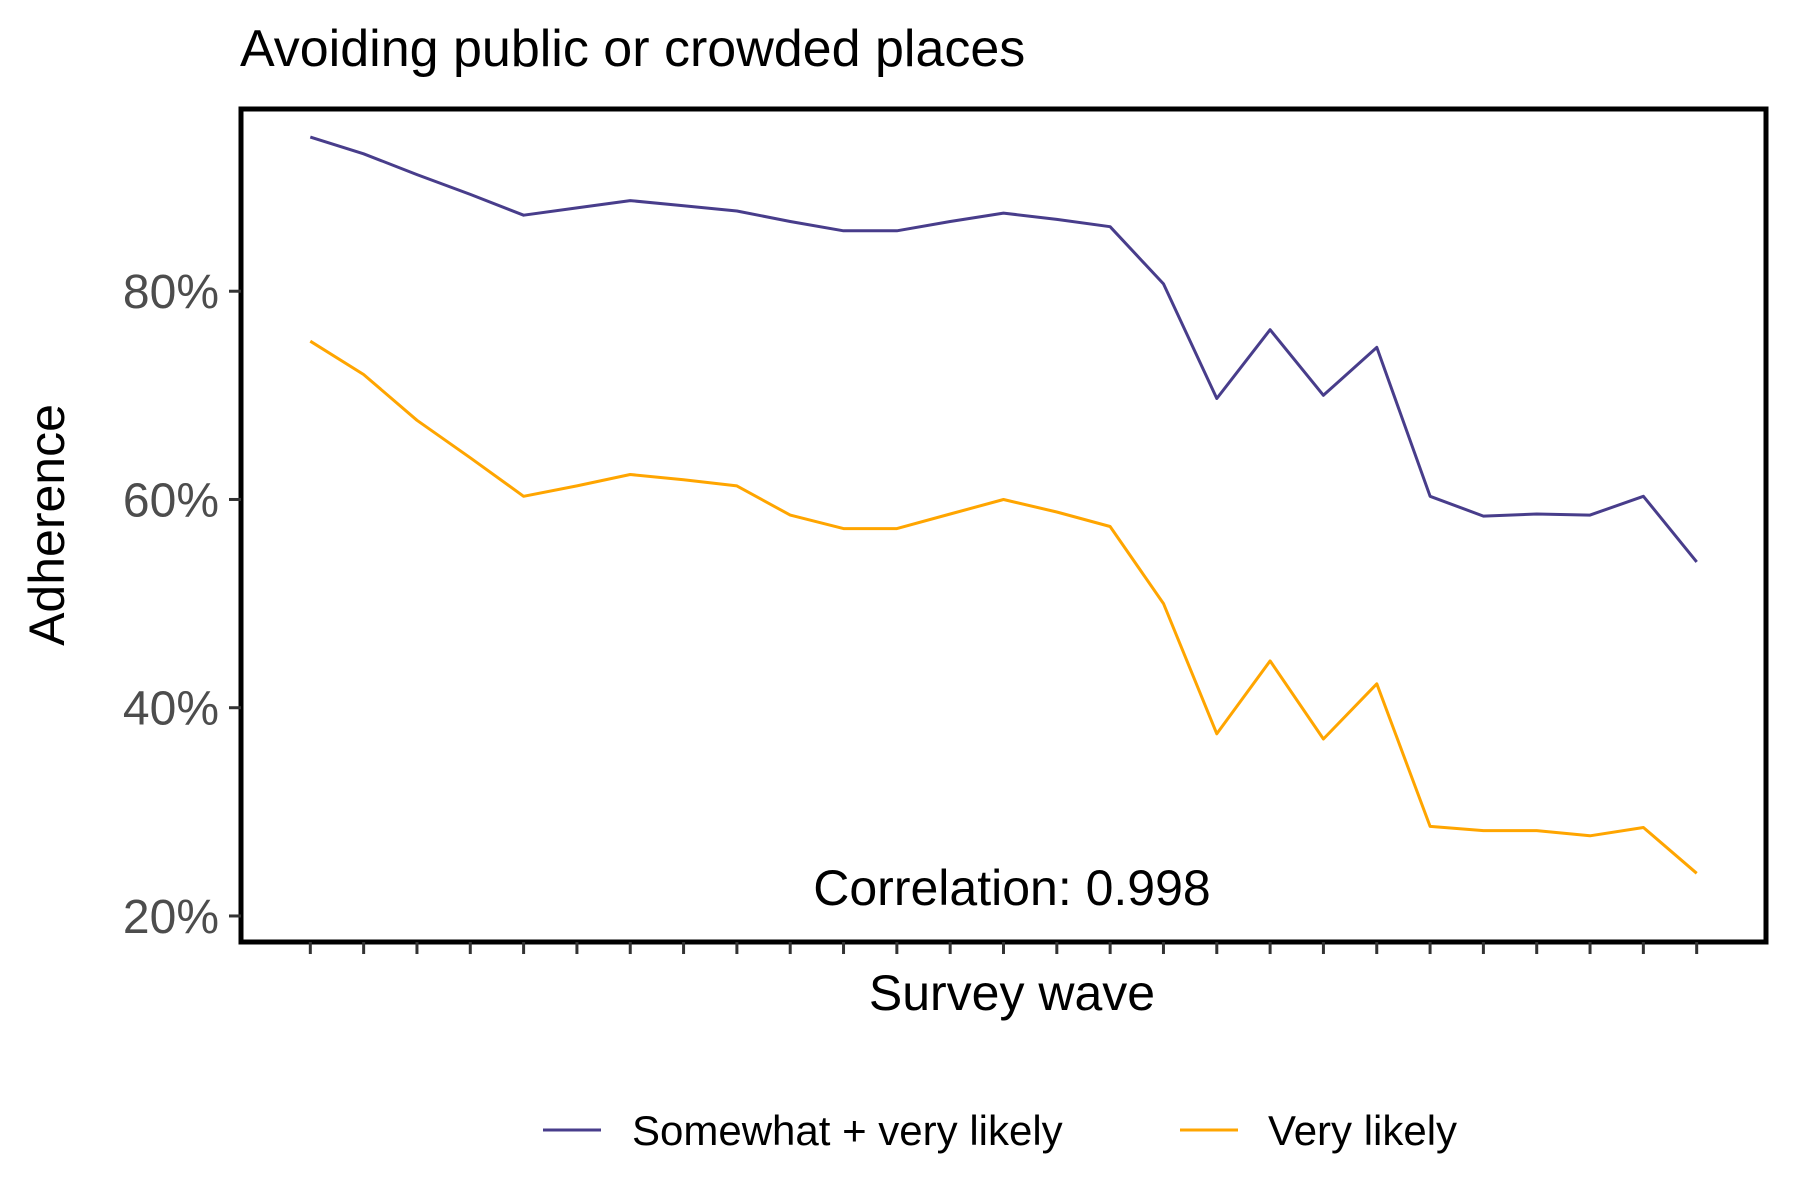 The width and height of the screenshot is (1800, 1200). What do you see at coordinates (171, 917) in the screenshot?
I see `y-tick-label: 20%` at bounding box center [171, 917].